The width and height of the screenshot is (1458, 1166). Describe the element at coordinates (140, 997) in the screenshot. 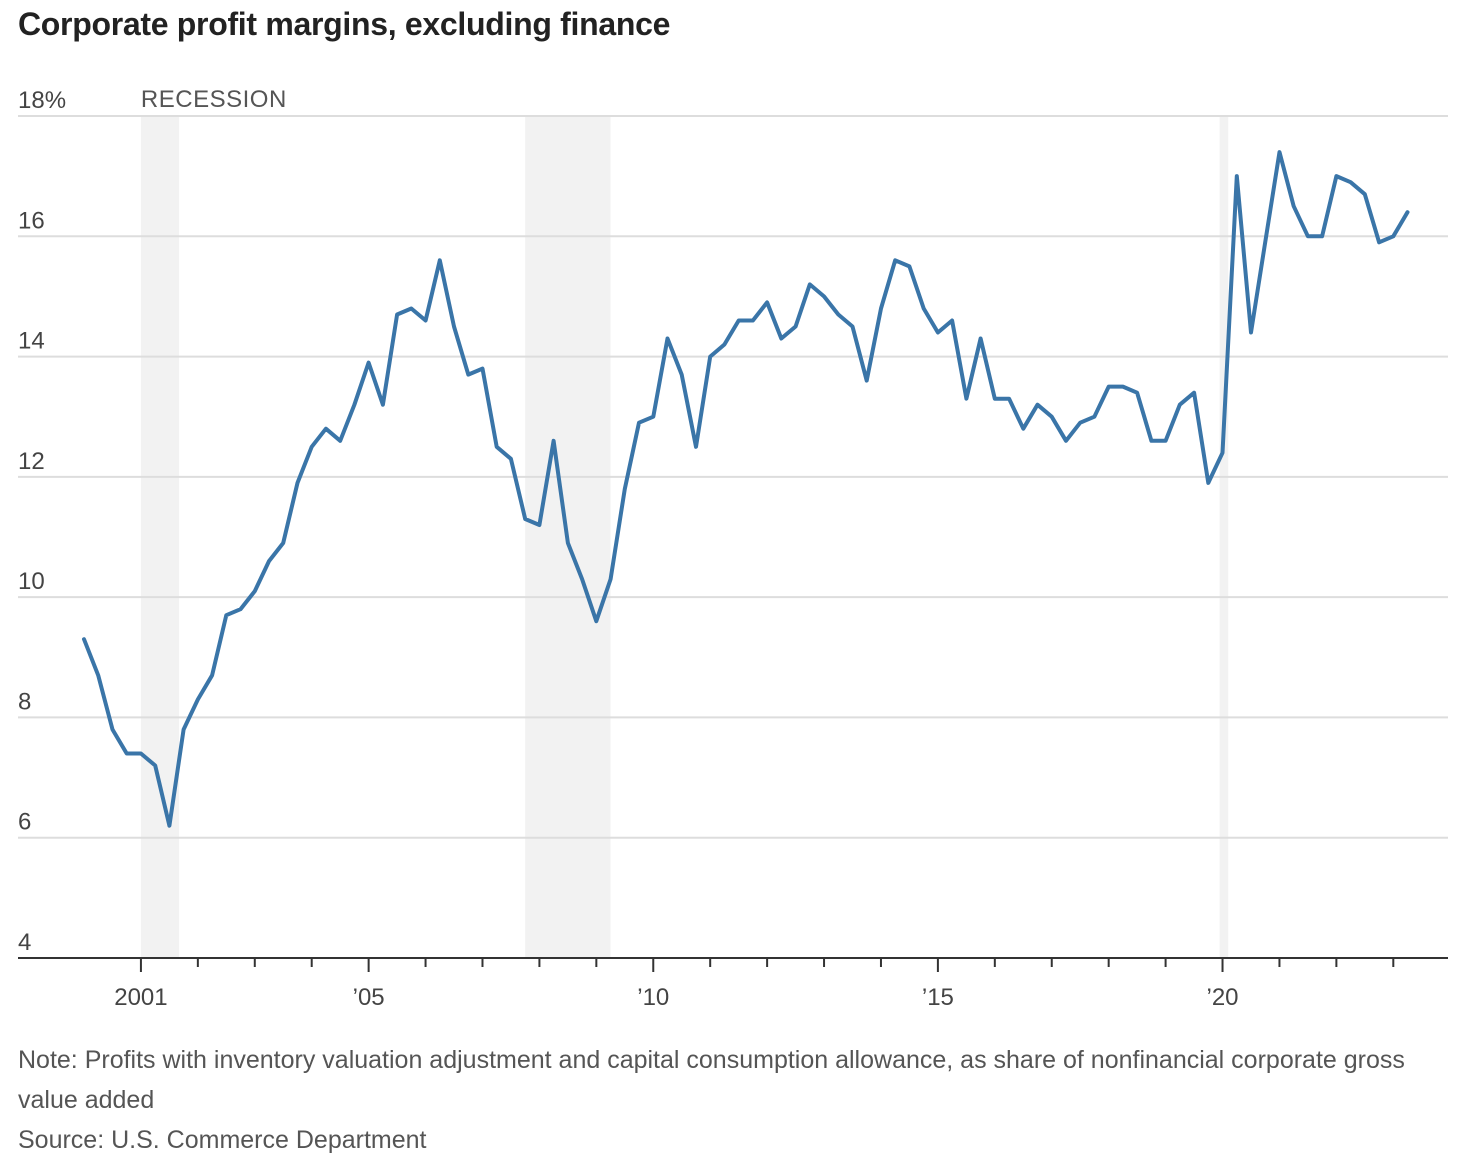

I see `x-tick-label: 2001` at that location.